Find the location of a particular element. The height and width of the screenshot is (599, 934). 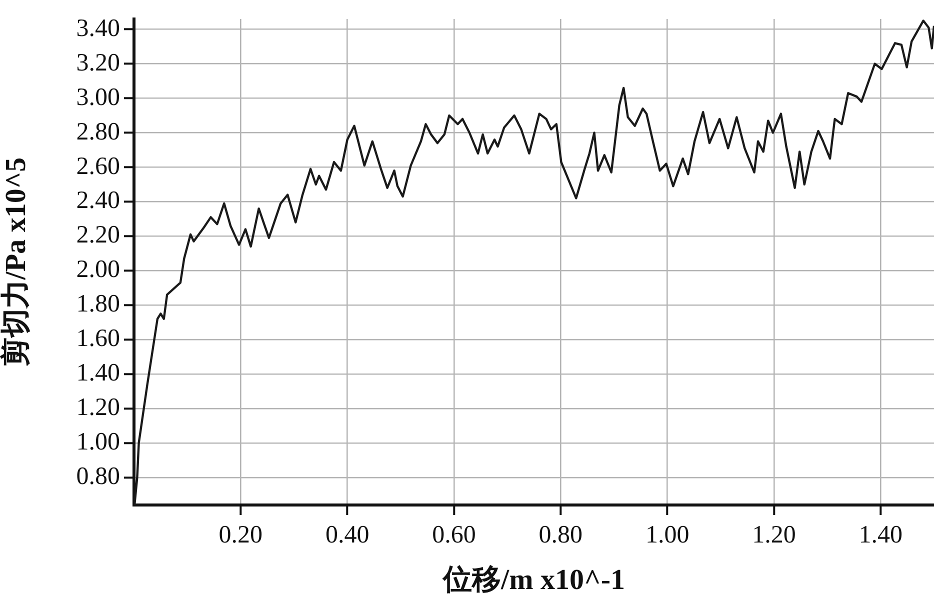

y-tick-label: 1.40 is located at coordinates (98, 373).